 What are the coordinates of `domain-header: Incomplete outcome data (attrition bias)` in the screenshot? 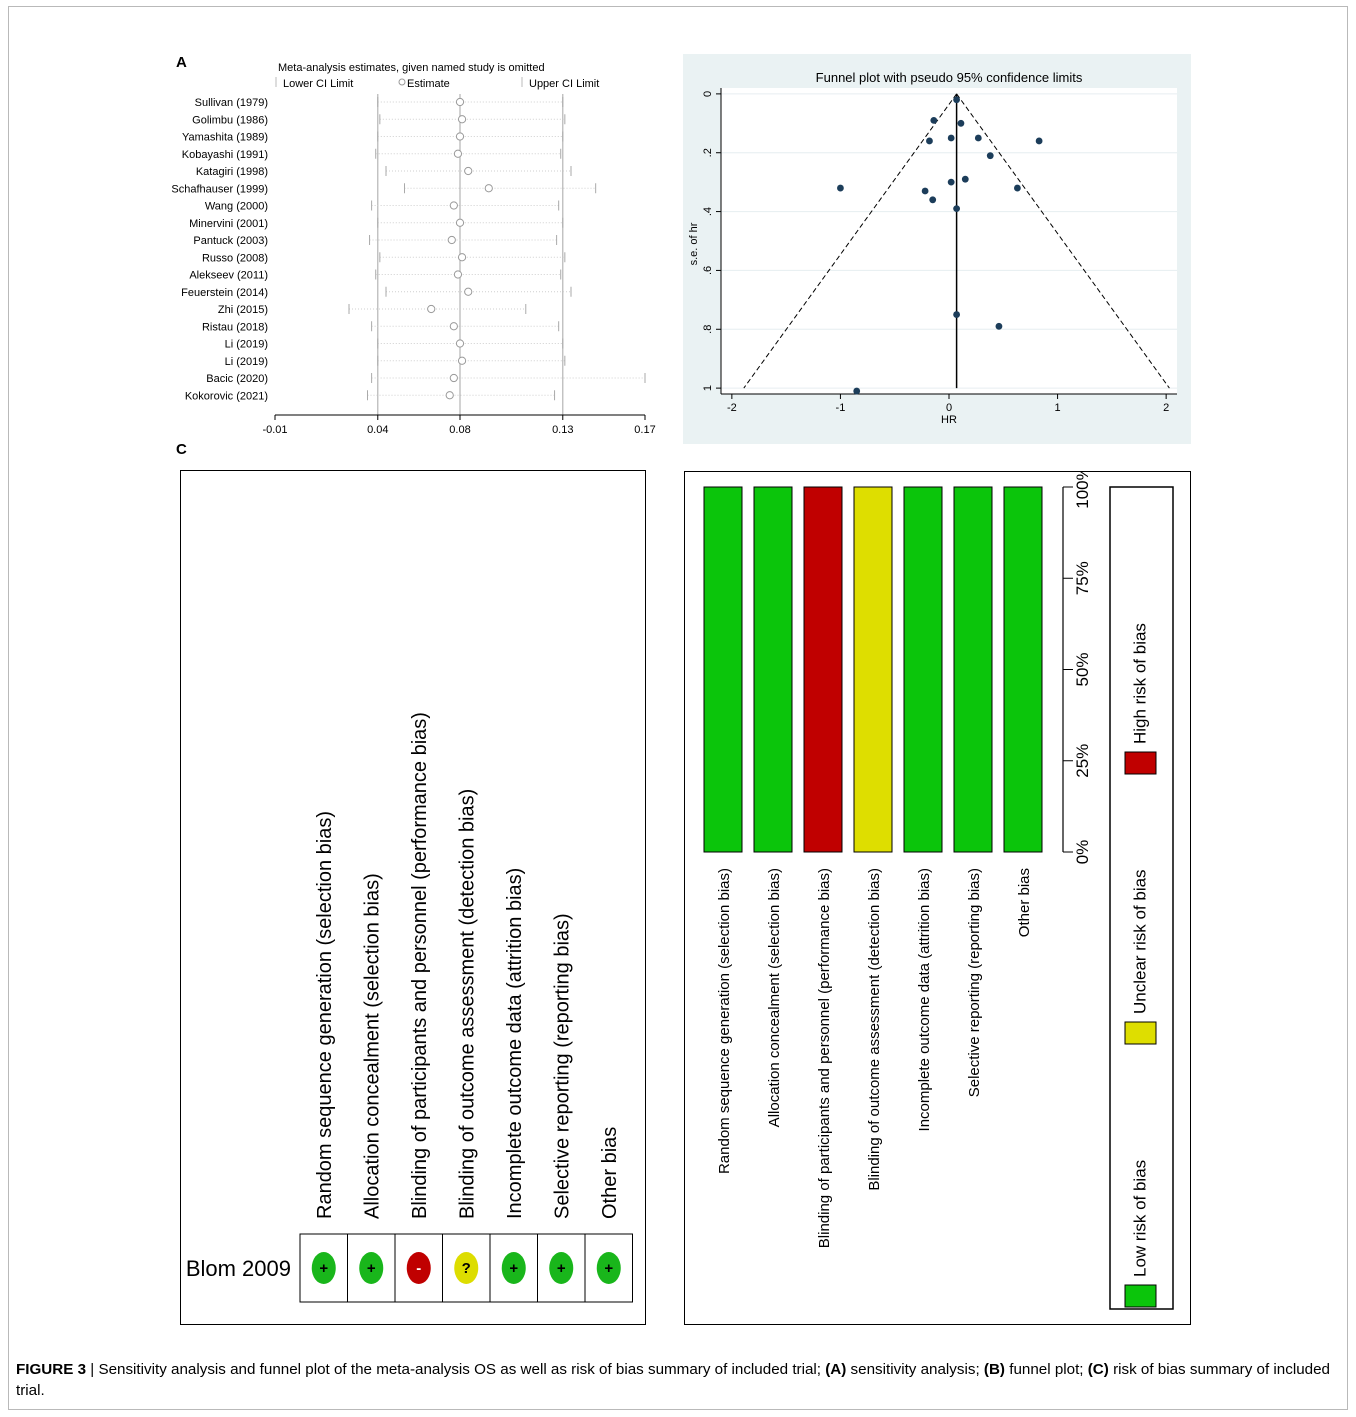 It's located at (515, 1043).